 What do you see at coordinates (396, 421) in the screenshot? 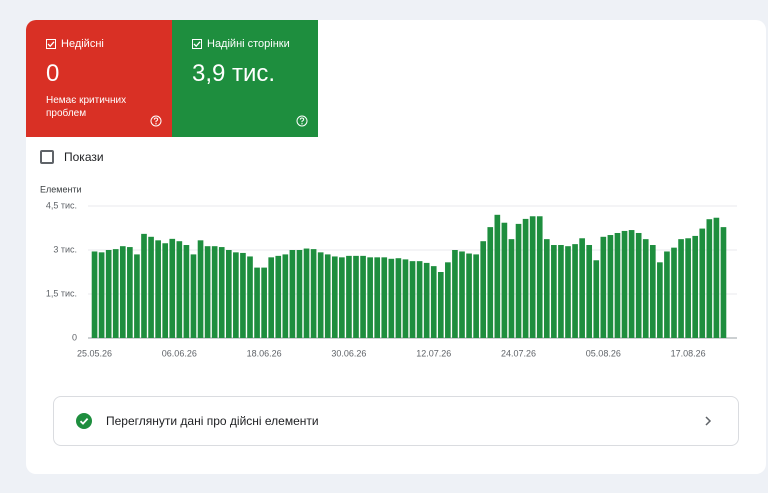
I see `link-row: Переглянути дані про дійсні елементи` at bounding box center [396, 421].